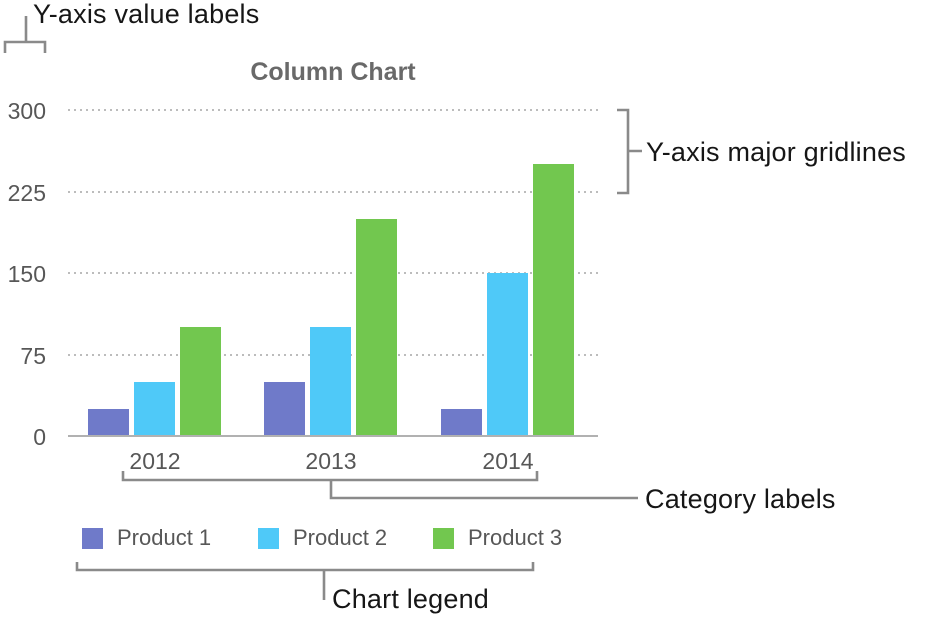 The width and height of the screenshot is (940, 627). What do you see at coordinates (155, 461) in the screenshot?
I see `category-label-2012: 2012` at bounding box center [155, 461].